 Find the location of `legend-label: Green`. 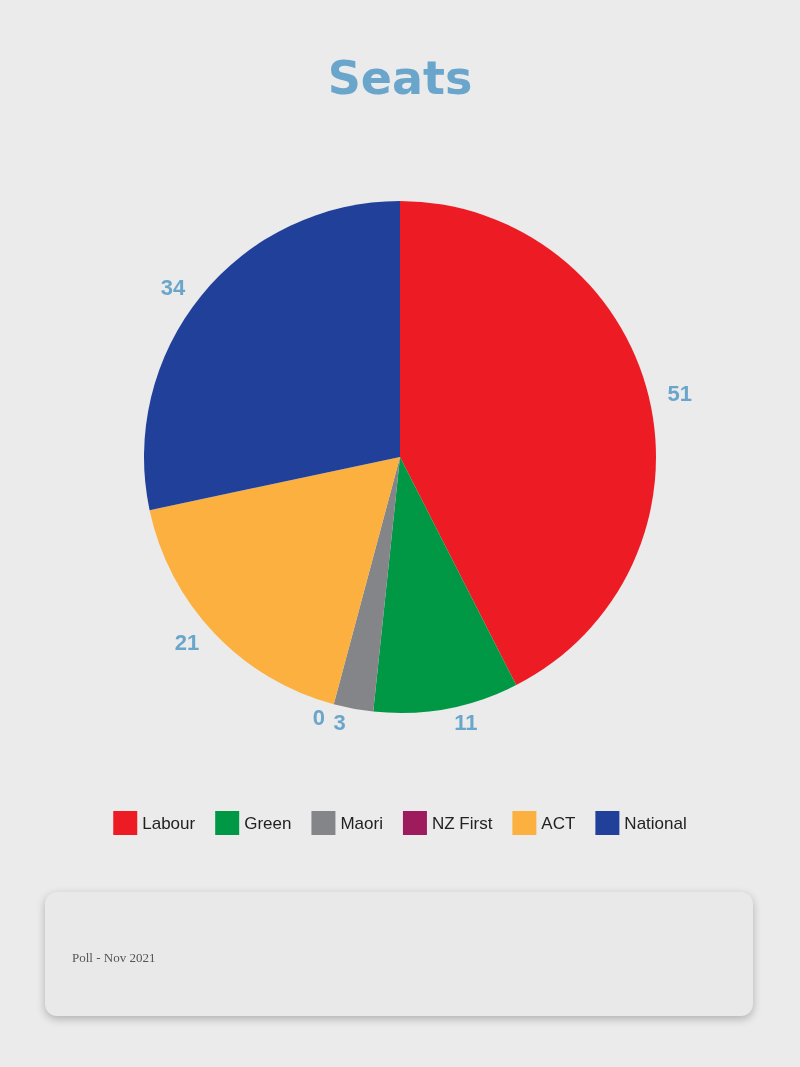

legend-label: Green is located at coordinates (268, 823).